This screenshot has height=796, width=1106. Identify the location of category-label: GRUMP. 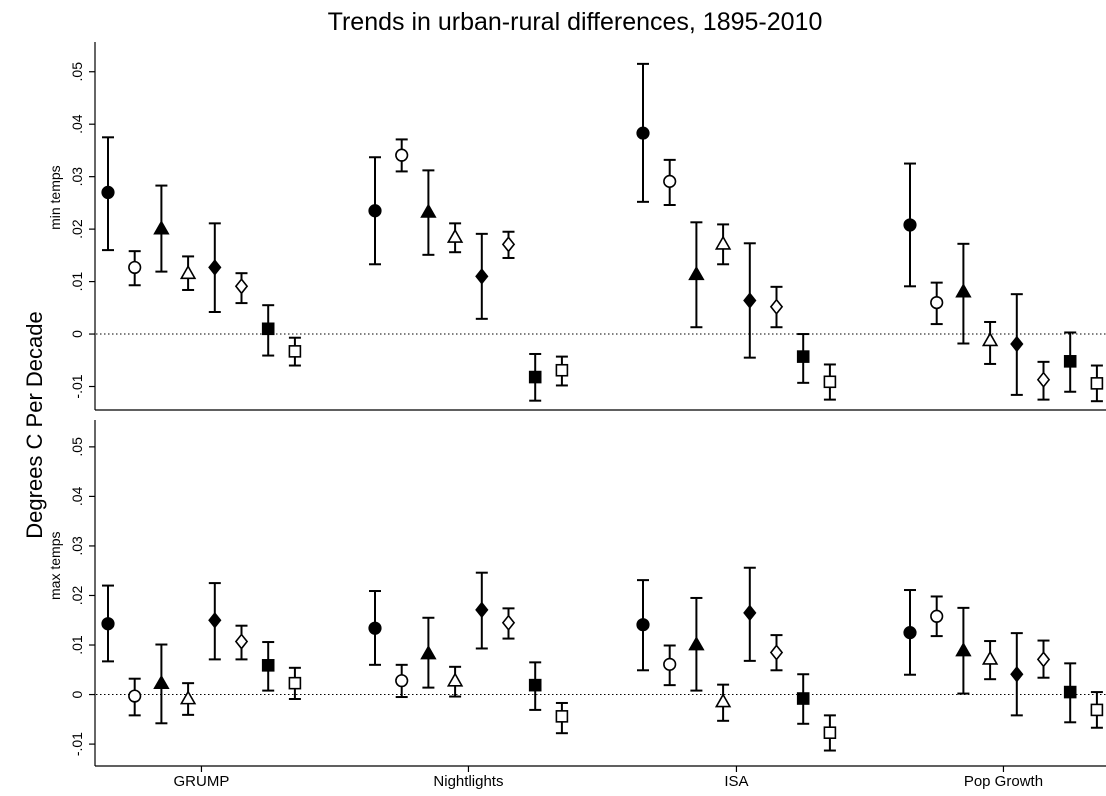
(202, 781).